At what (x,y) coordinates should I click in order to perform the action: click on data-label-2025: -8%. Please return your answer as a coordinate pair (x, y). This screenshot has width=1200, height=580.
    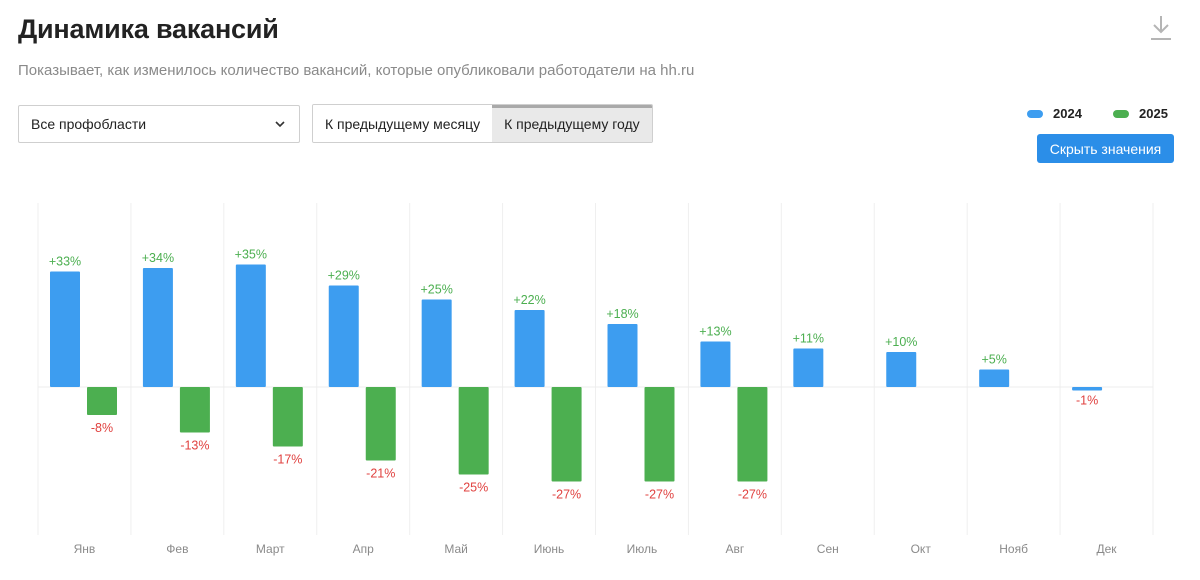
    Looking at the image, I should click on (102, 428).